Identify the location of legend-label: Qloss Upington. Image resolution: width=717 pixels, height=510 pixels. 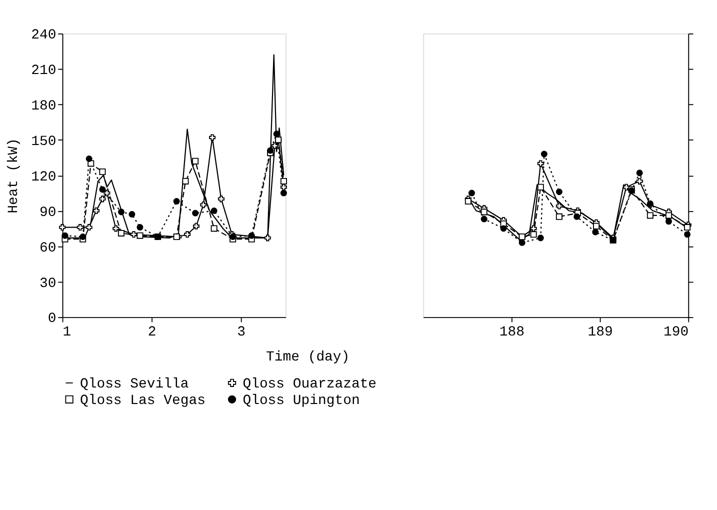
(301, 401).